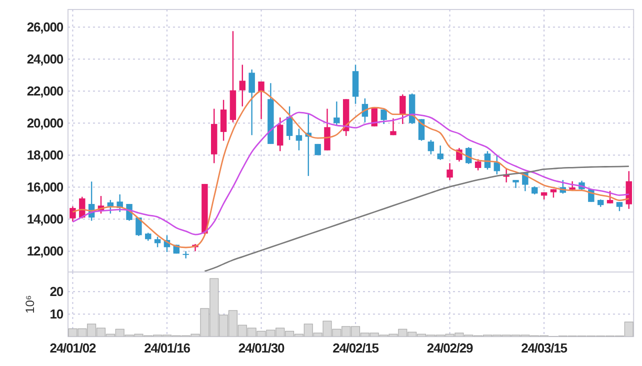  What do you see at coordinates (45, 123) in the screenshot?
I see `y-tick-label: 20,000` at bounding box center [45, 123].